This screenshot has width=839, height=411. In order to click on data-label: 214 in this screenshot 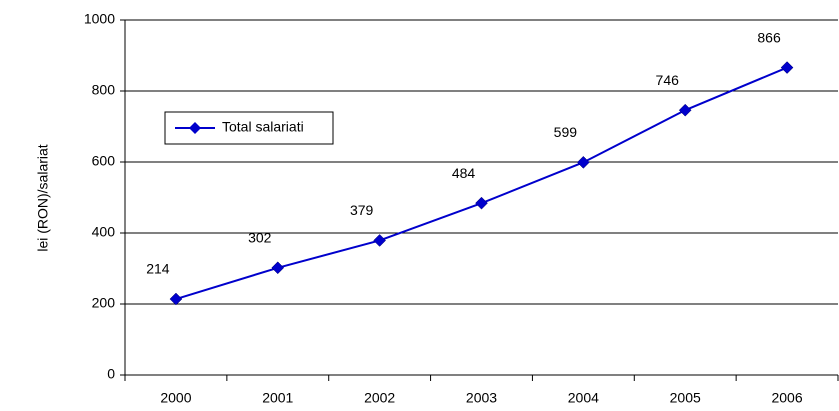, I will do `click(158, 269)`.